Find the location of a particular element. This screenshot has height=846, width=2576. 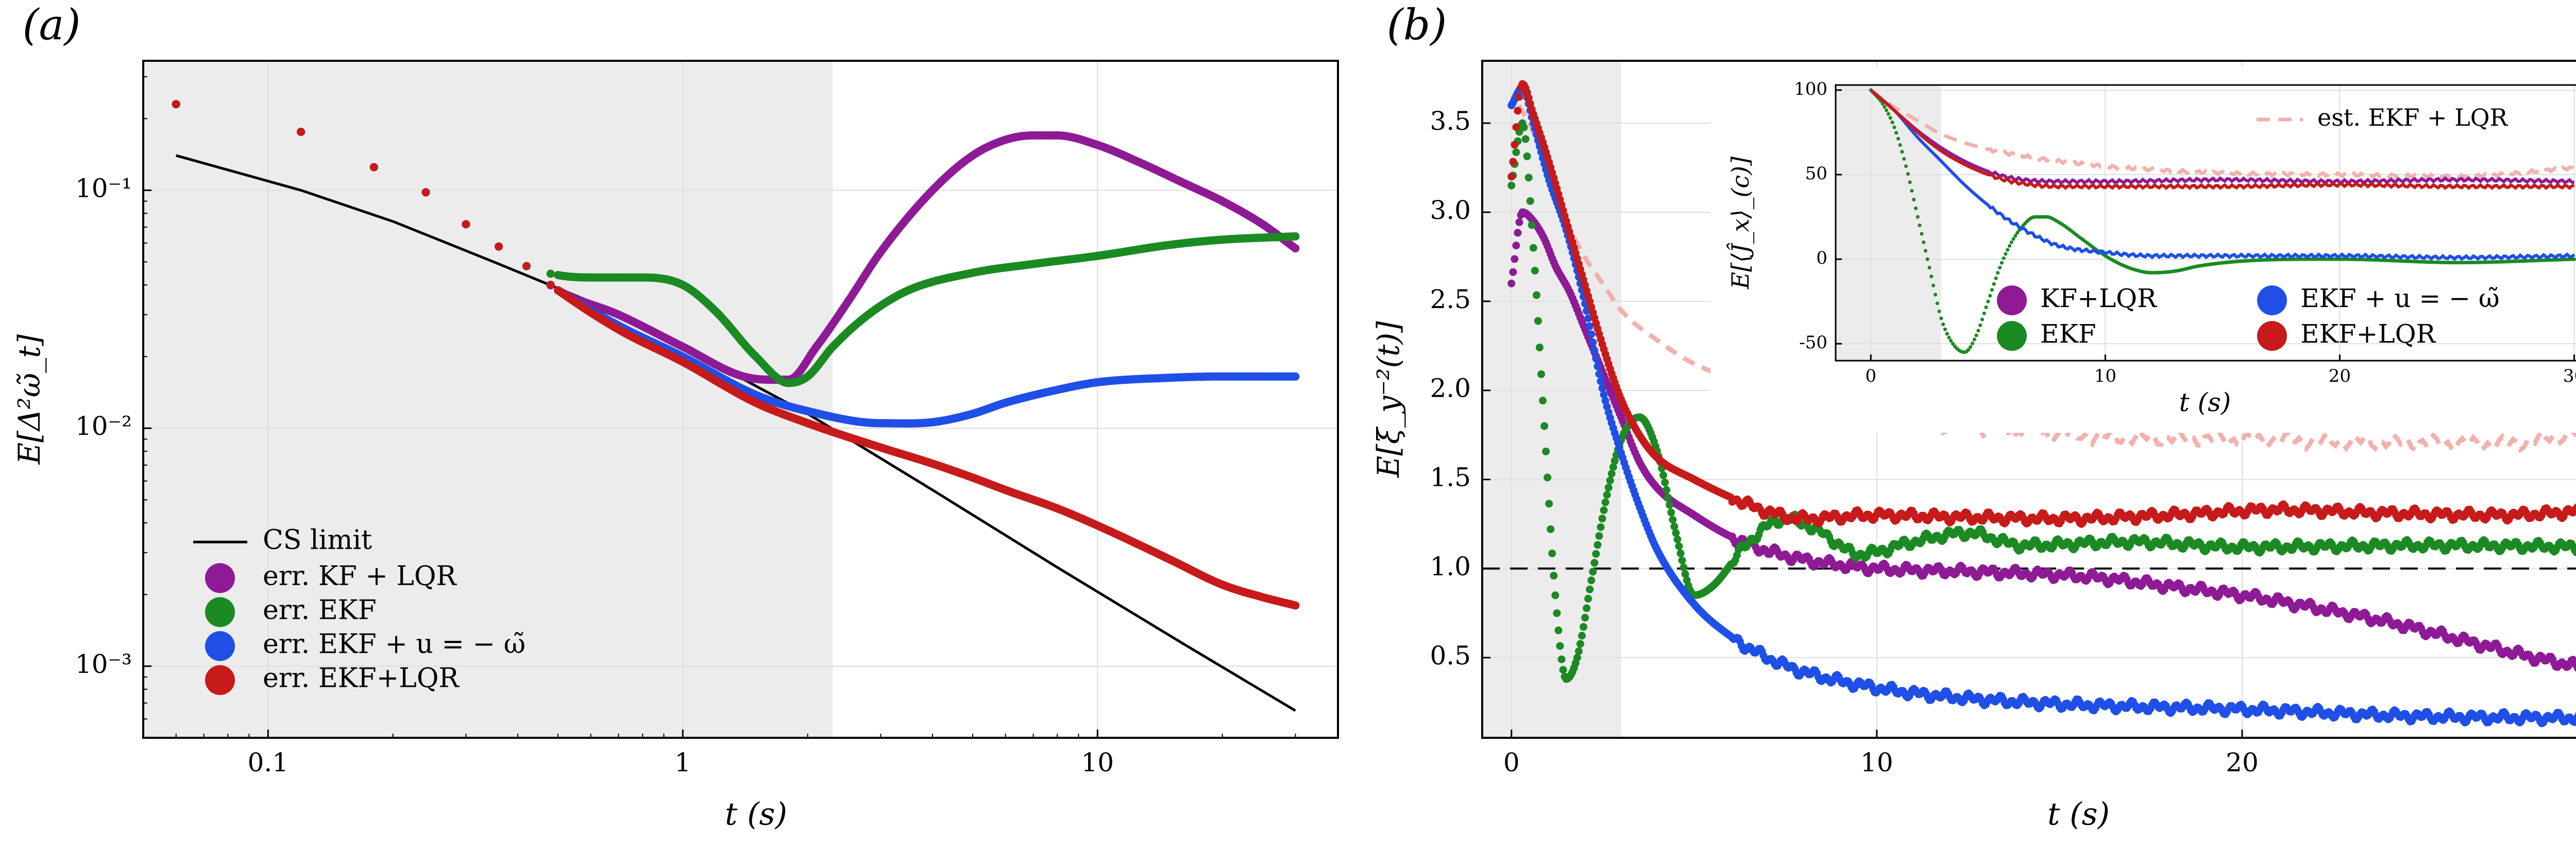

y-tick-label: 1.5 is located at coordinates (1451, 478).